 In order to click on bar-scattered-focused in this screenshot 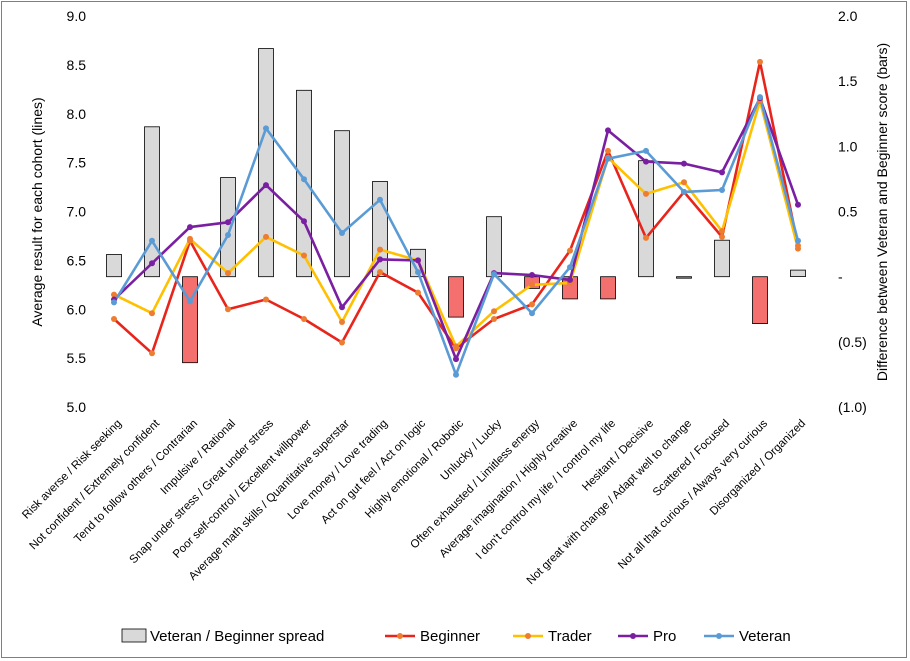, I will do `click(722, 258)`.